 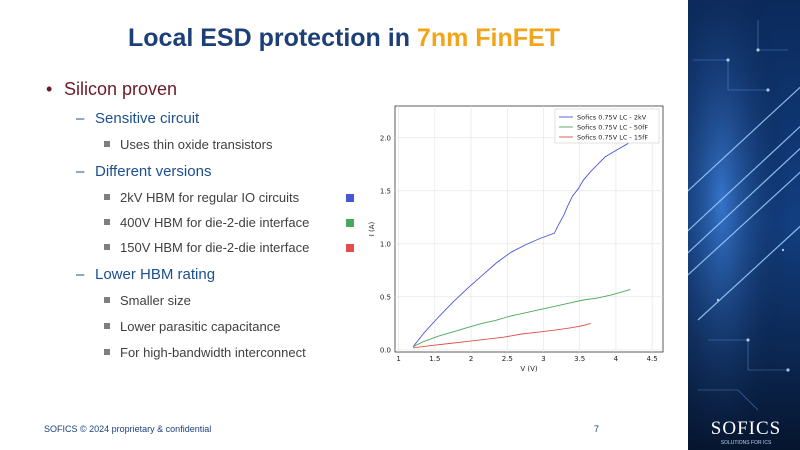 I want to click on circuit-background-image, so click(x=744, y=225).